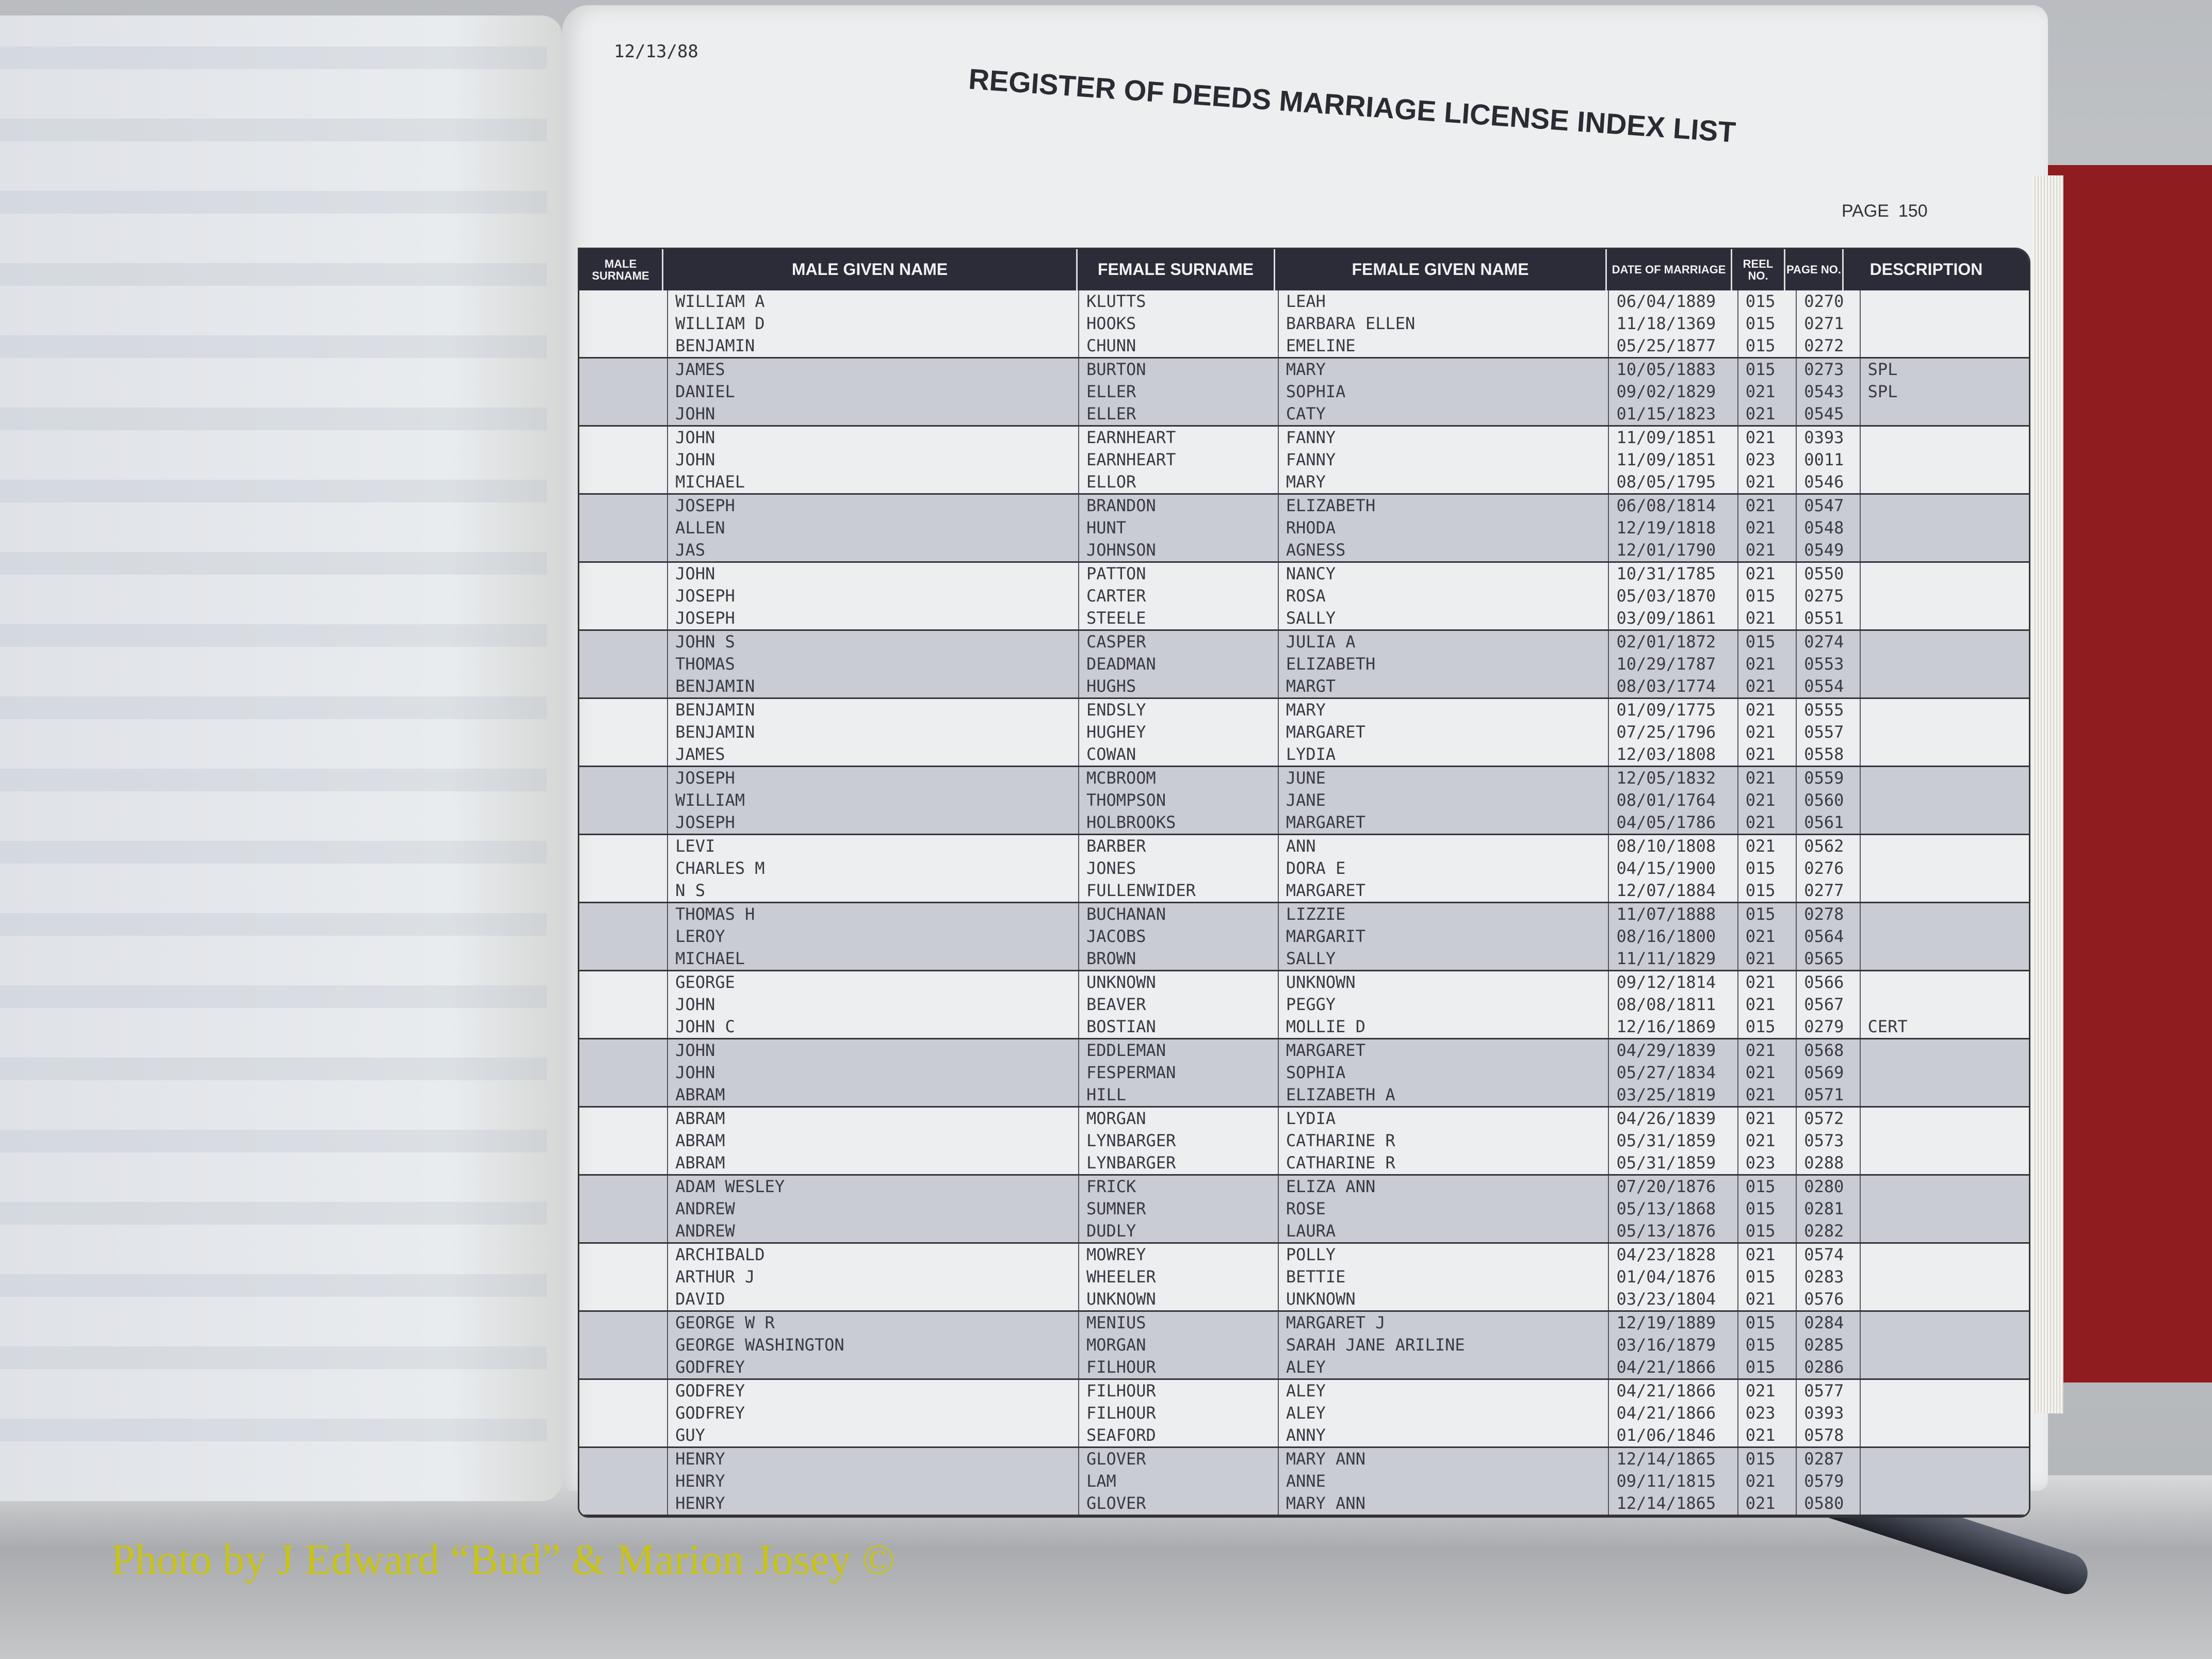 The height and width of the screenshot is (1659, 2212). What do you see at coordinates (1829, 1141) in the screenshot?
I see `cell-page-no: 0573` at bounding box center [1829, 1141].